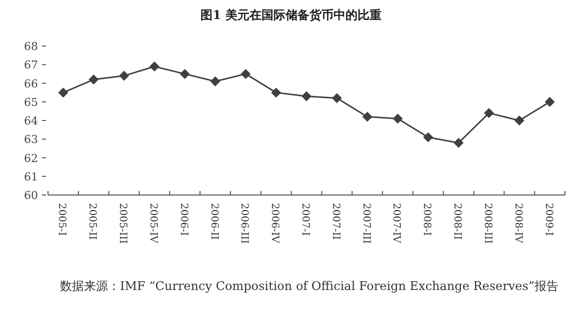  Describe the element at coordinates (62, 219) in the screenshot. I see `x-tick-label: 2005-I` at that location.